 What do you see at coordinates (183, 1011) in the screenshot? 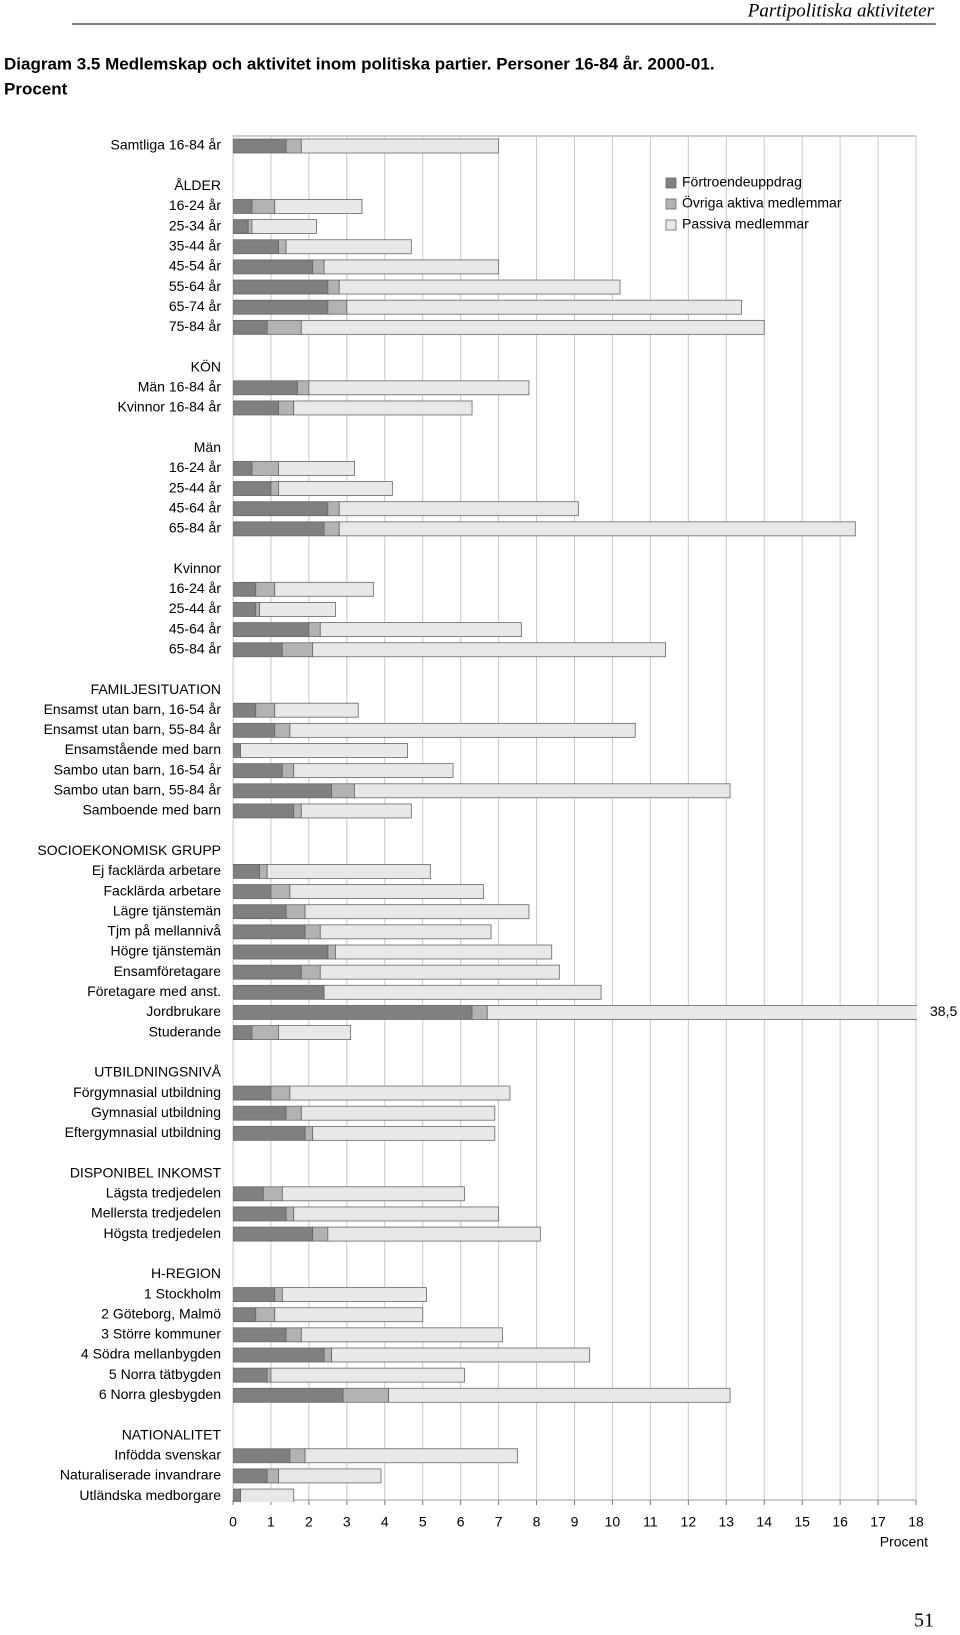
I see `category-label: Jordbrukare` at bounding box center [183, 1011].